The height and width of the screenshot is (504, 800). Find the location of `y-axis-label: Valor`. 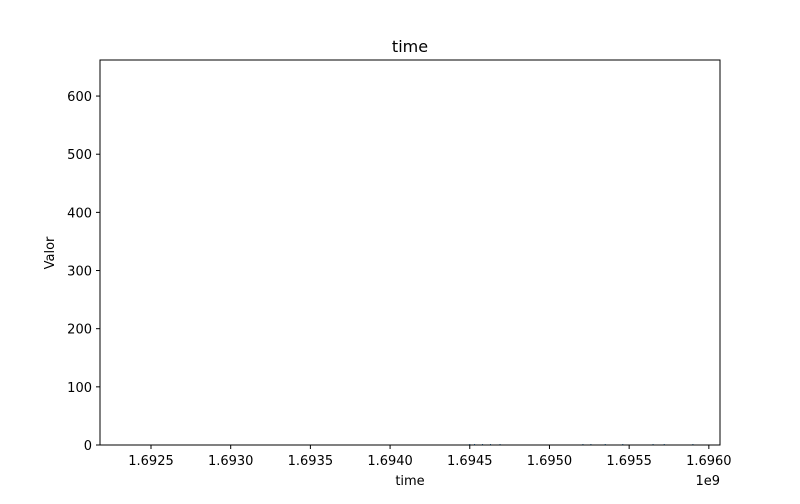

y-axis-label: Valor is located at coordinates (50, 252).